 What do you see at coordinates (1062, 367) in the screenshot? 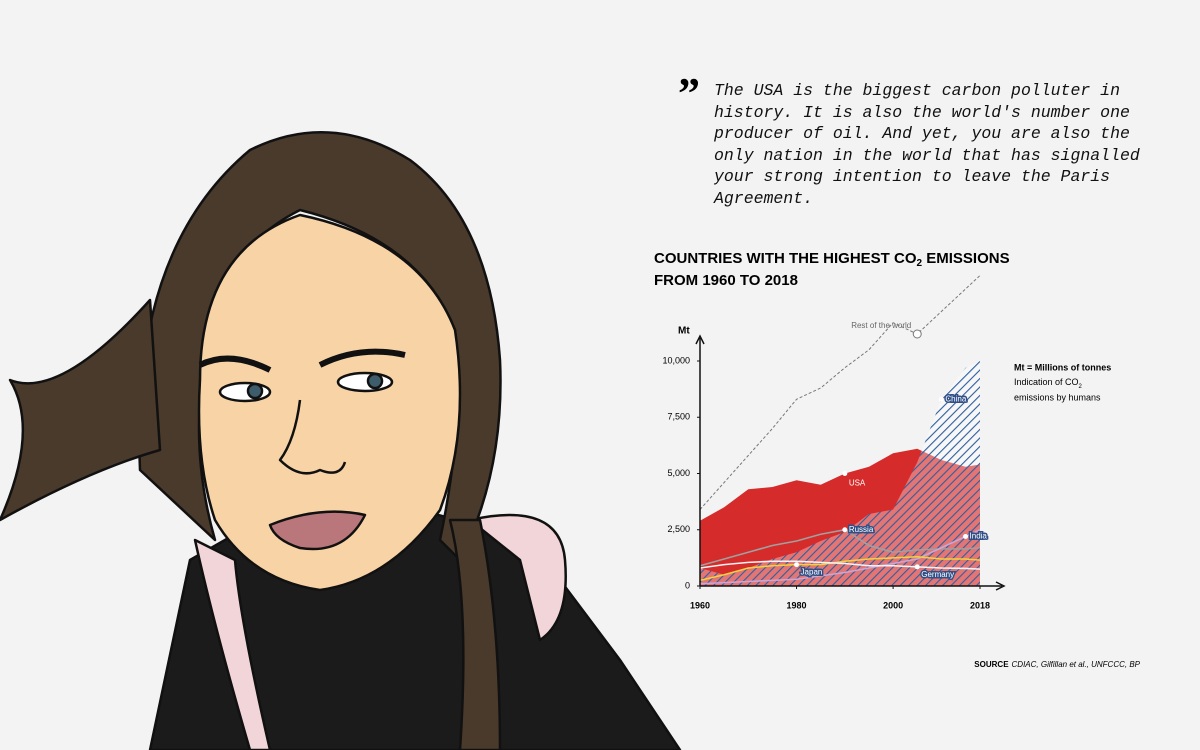
I see `note: Mt = Millions of tonnes` at bounding box center [1062, 367].